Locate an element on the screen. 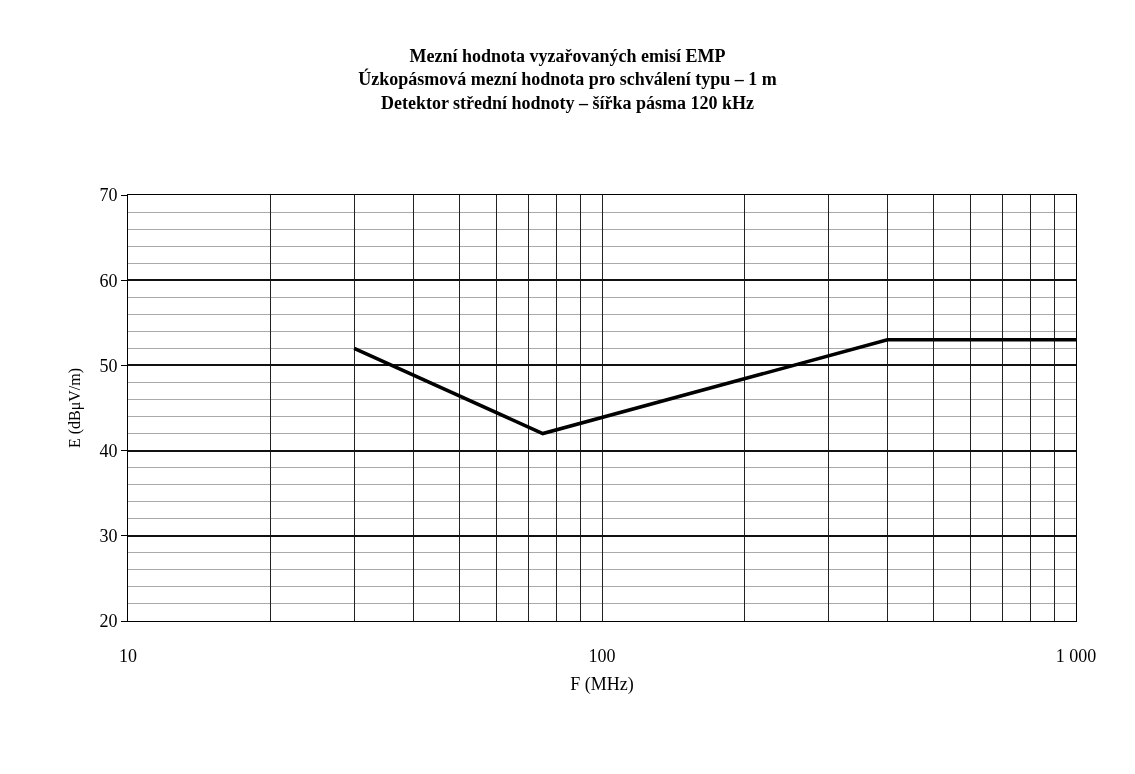  y-tick-label: 50 is located at coordinates (108, 365).